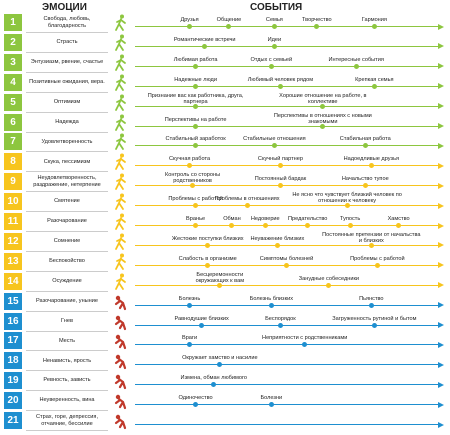  I want to click on row-number: 15, so click(13, 301).